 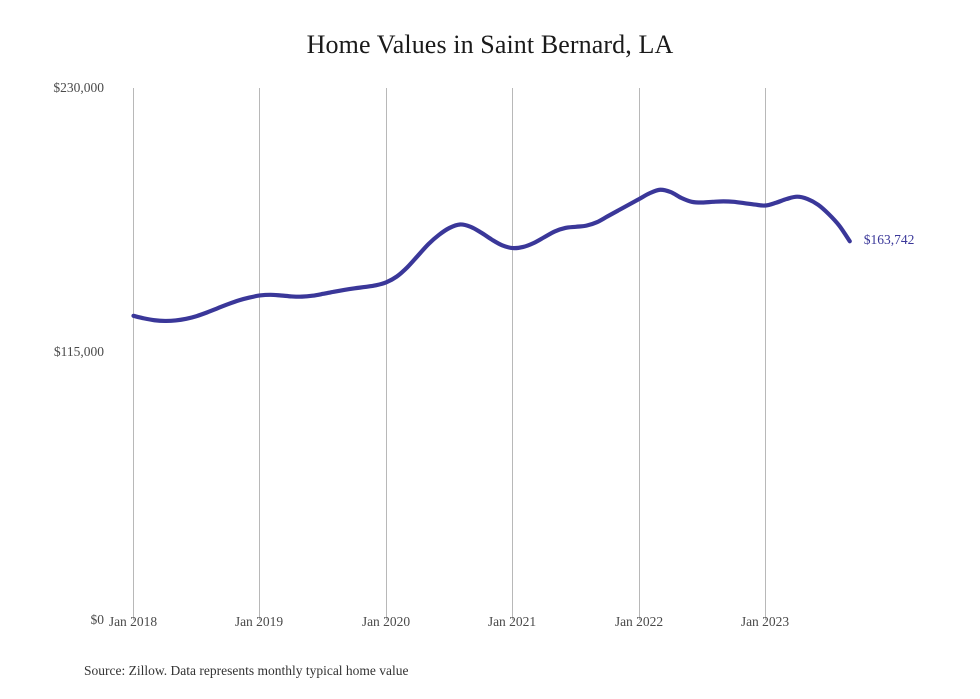 I want to click on x-axis-tick-jan-2018: Jan 2018, so click(x=133, y=621).